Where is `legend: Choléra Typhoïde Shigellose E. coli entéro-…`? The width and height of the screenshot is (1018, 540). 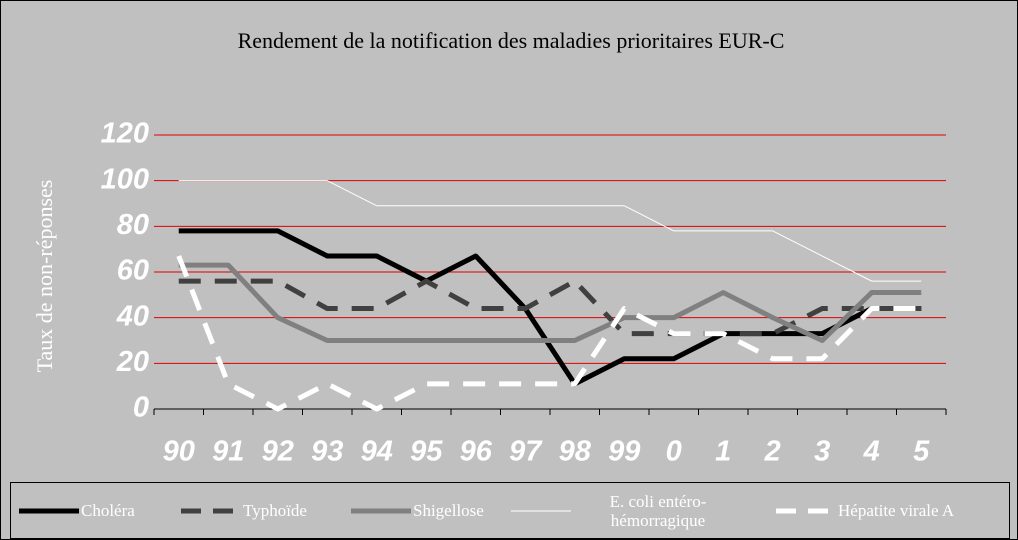 legend: Choléra Typhoïde Shigellose E. coli entéro-… is located at coordinates (510, 510).